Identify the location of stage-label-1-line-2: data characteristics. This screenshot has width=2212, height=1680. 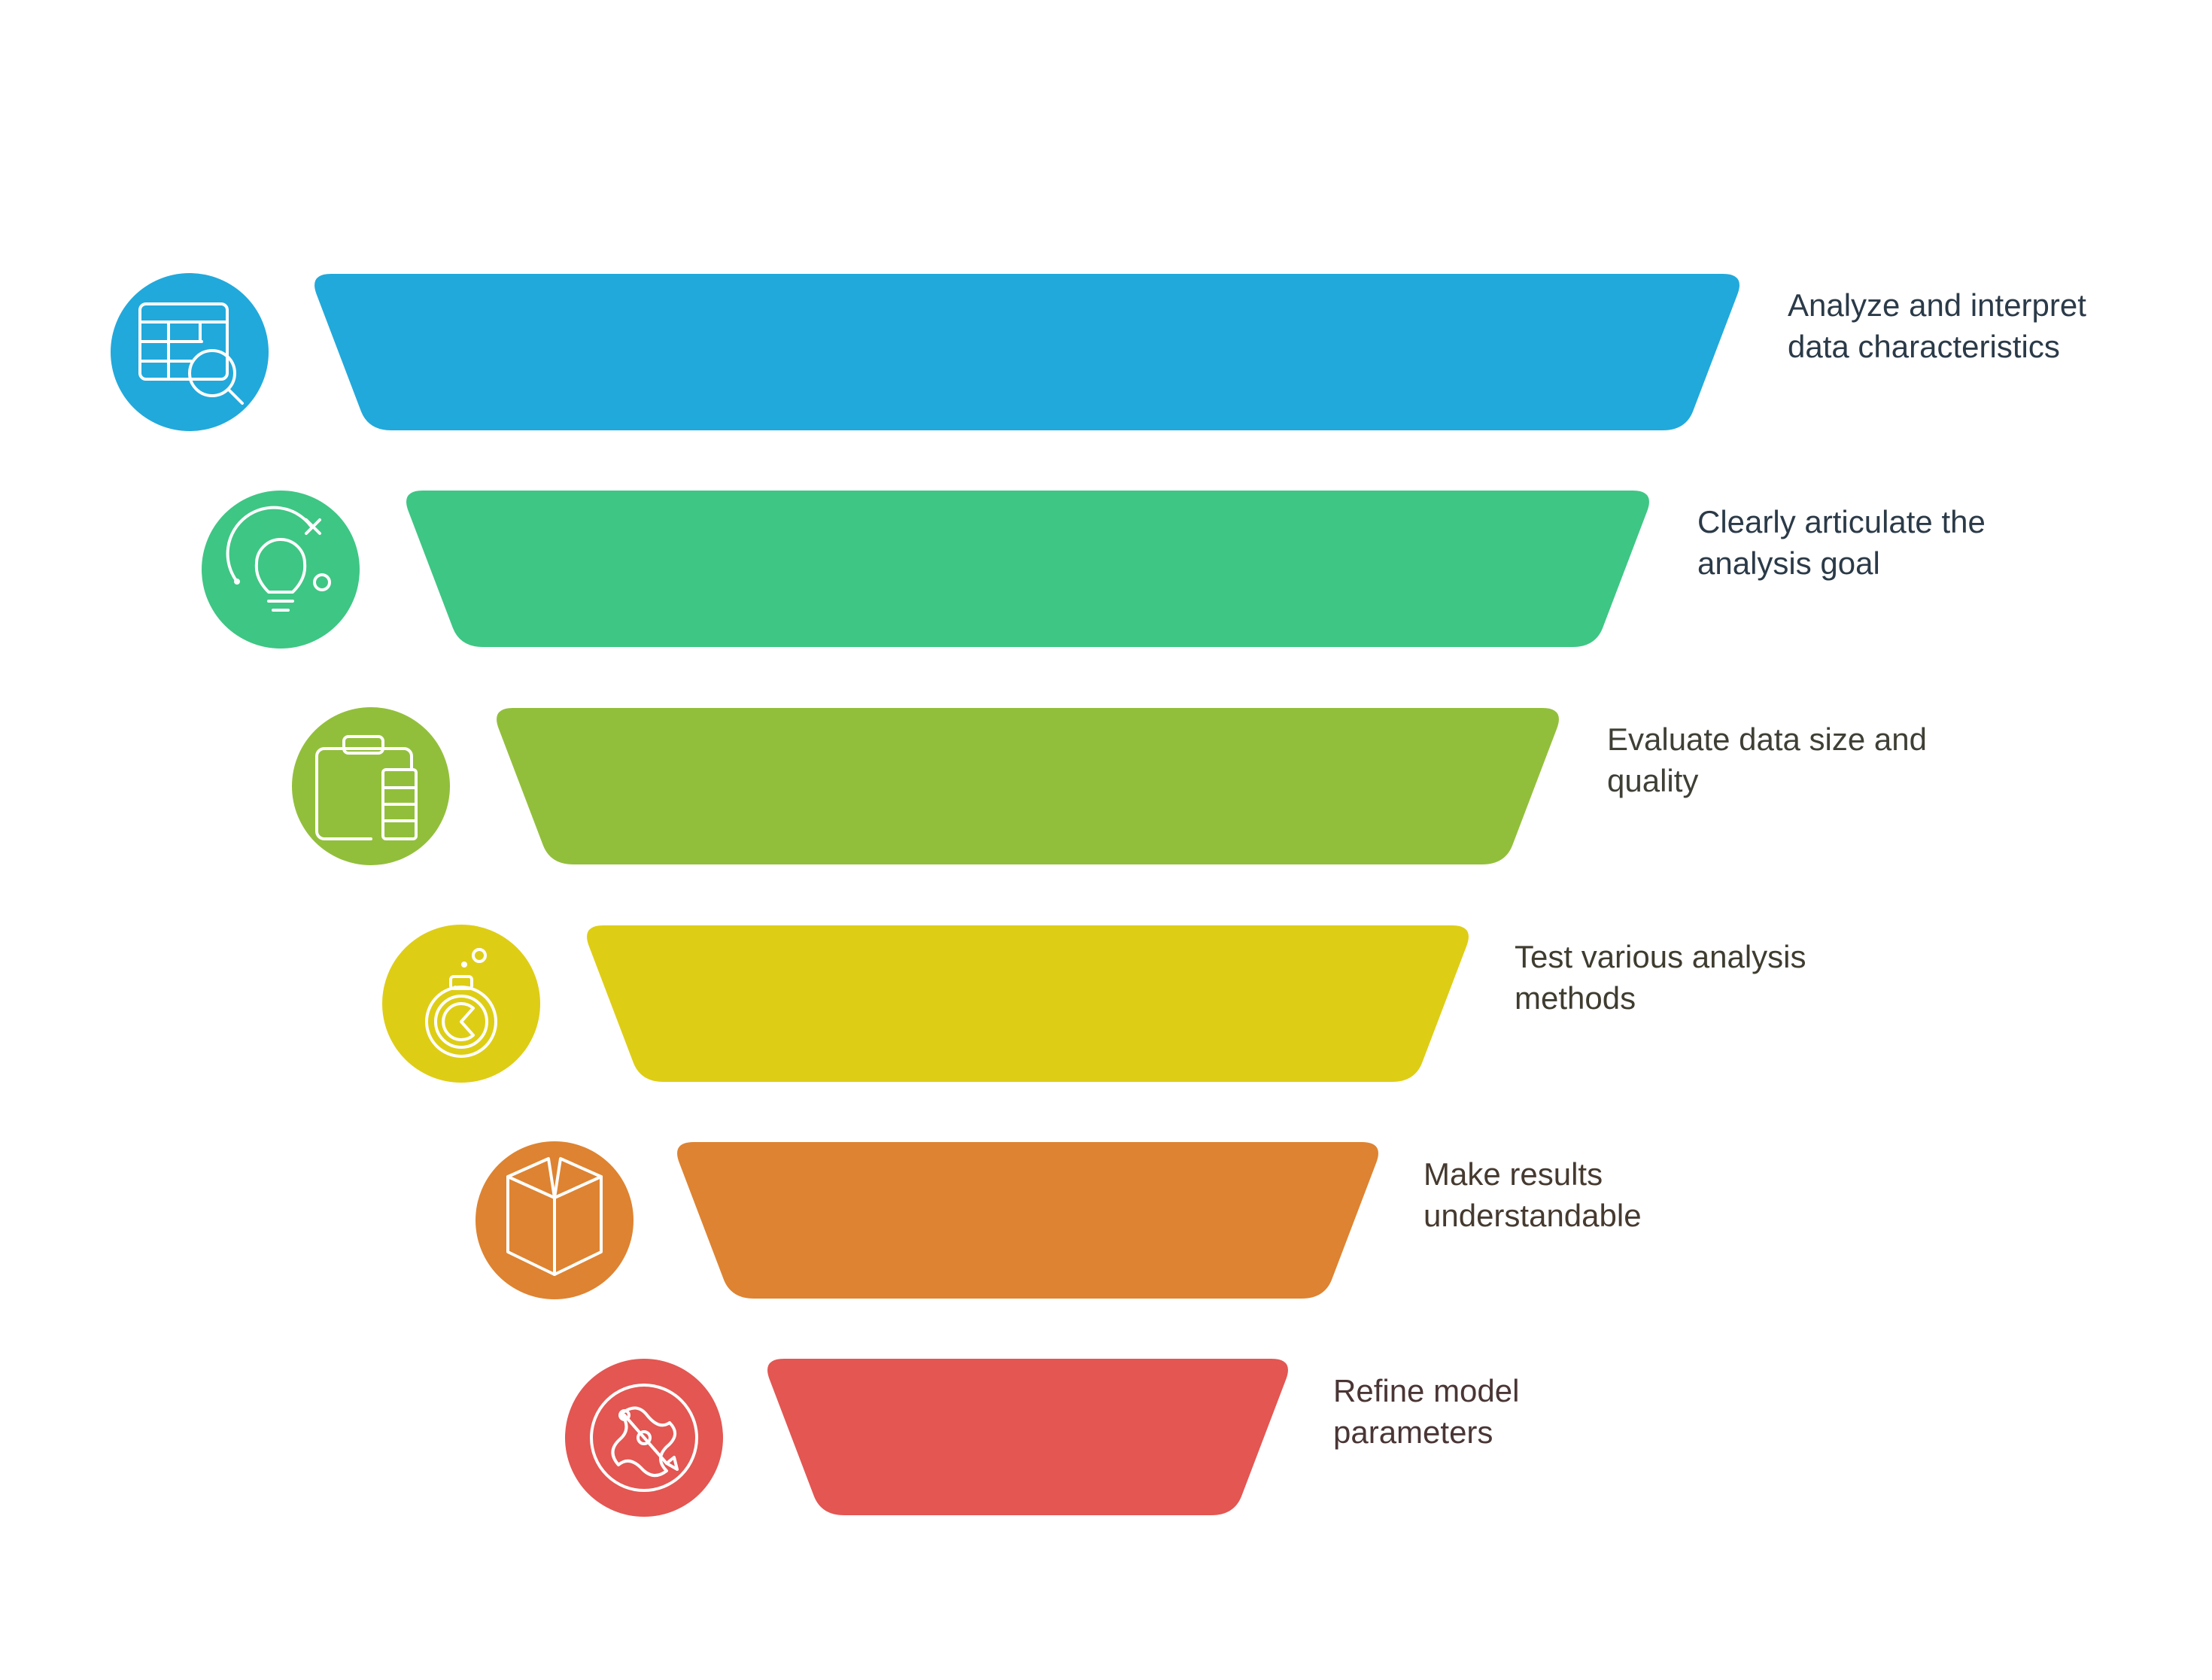
(1924, 346).